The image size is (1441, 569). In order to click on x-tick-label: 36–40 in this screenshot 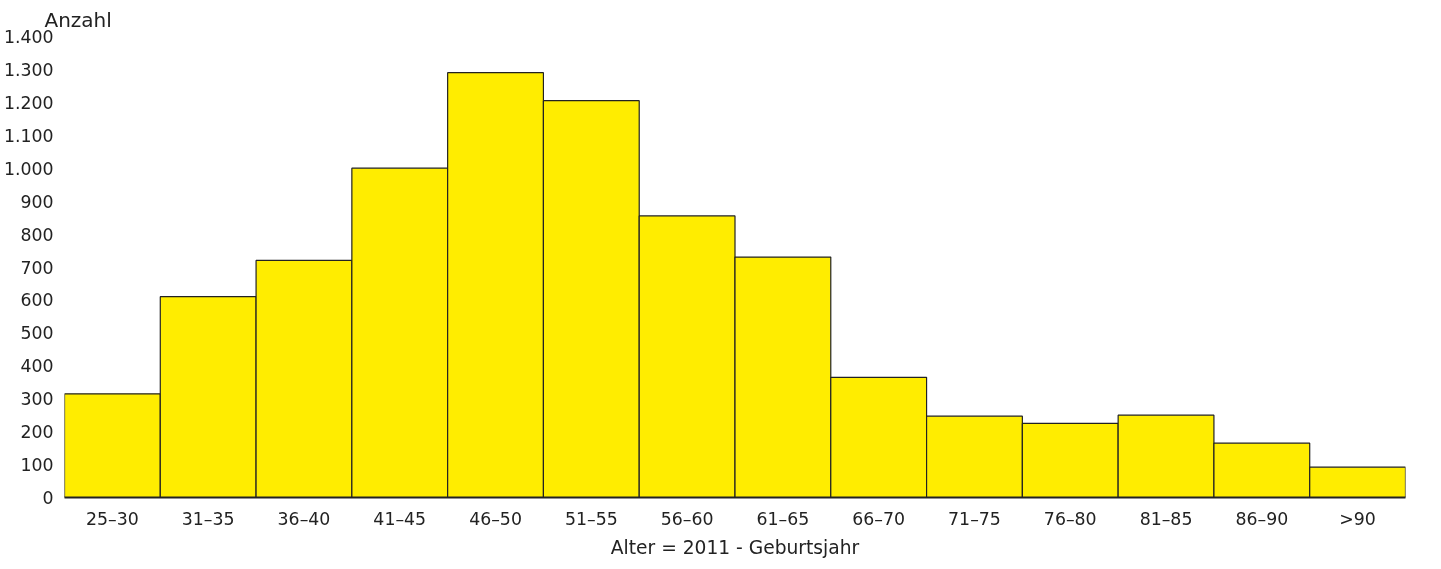, I will do `click(304, 518)`.